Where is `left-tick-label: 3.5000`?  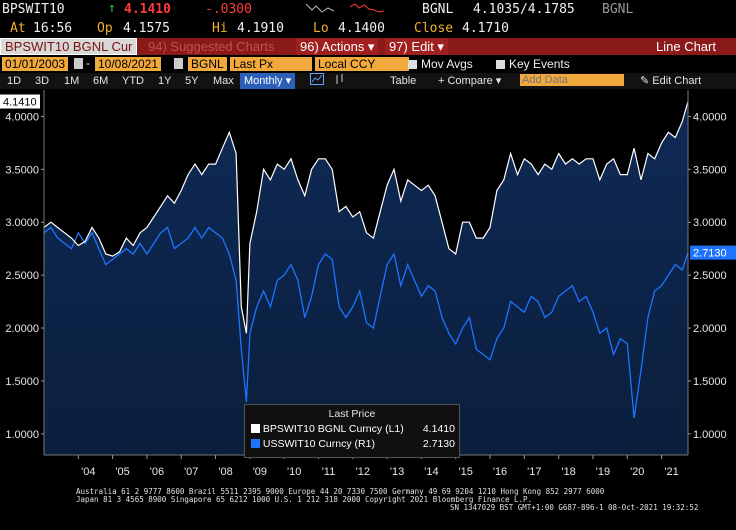 left-tick-label: 3.5000 is located at coordinates (22, 170).